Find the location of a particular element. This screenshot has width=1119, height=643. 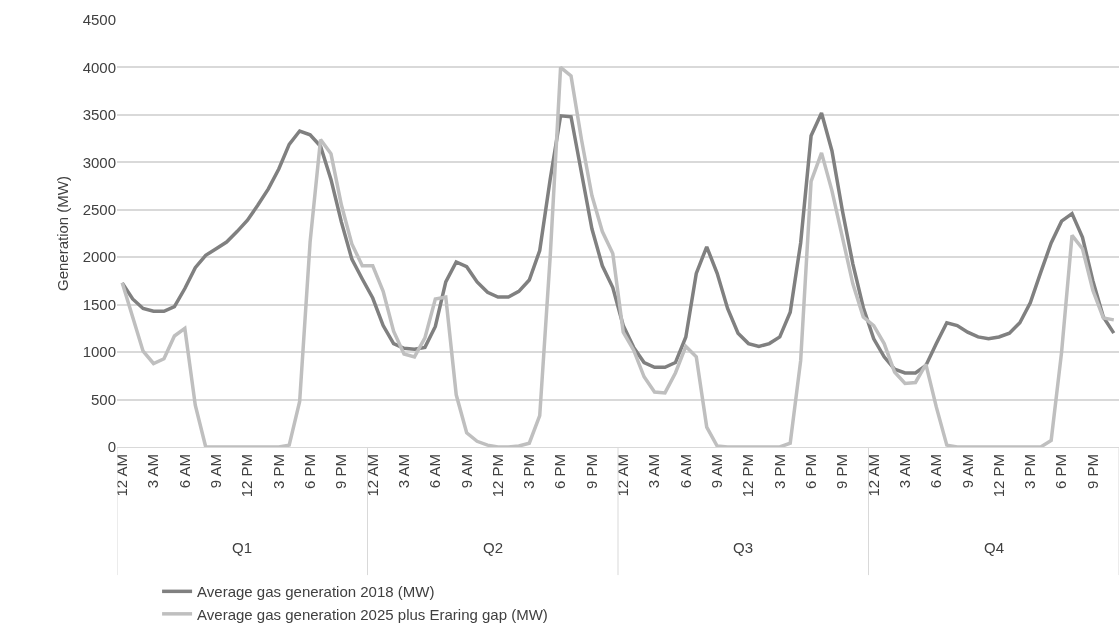

text: Q2 is located at coordinates (493, 547).